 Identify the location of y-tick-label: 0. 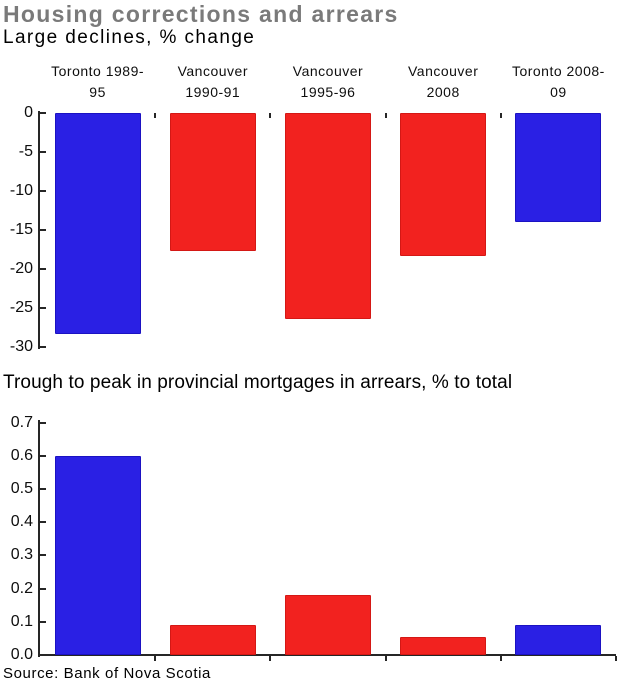
(28, 112).